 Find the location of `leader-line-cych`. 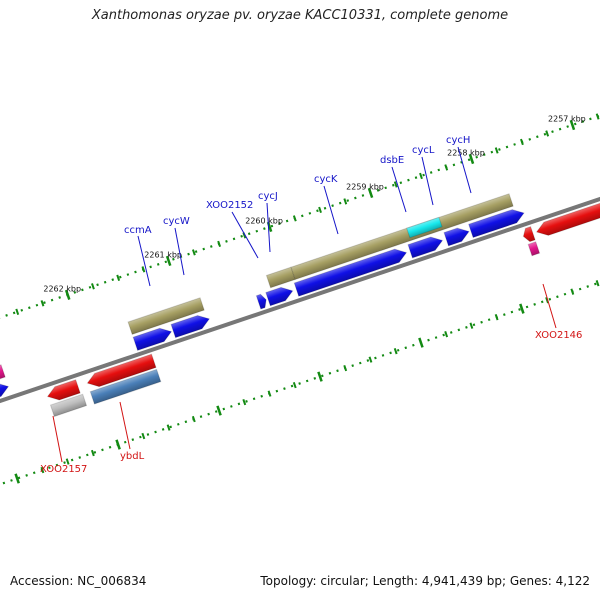

leader-line-cych is located at coordinates (464, 170).